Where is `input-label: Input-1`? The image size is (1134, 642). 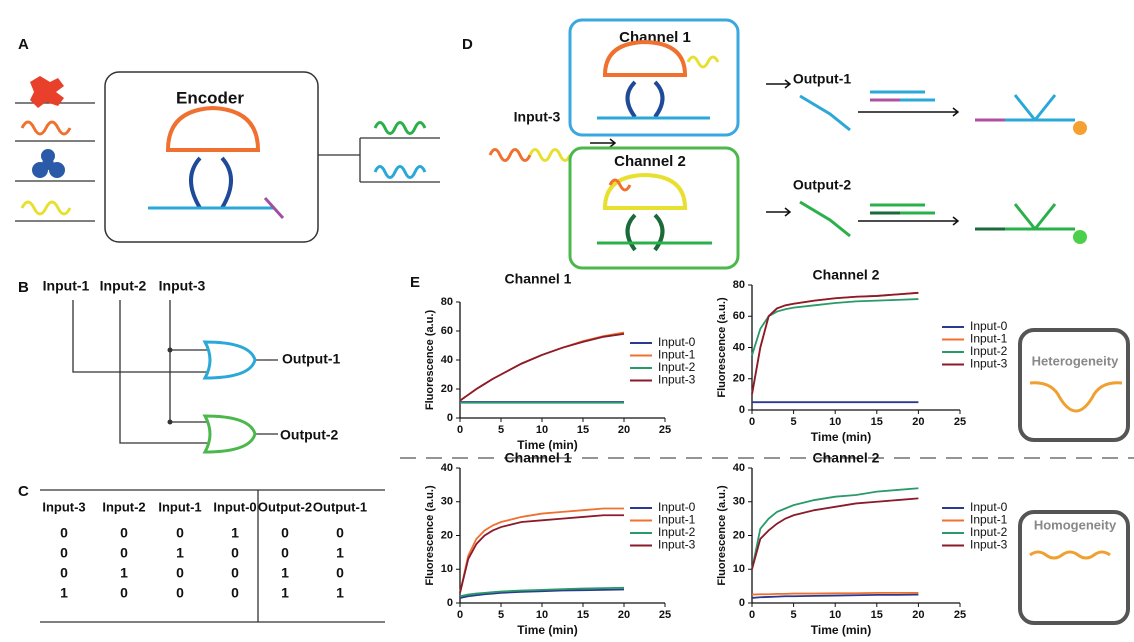 input-label: Input-1 is located at coordinates (66, 286).